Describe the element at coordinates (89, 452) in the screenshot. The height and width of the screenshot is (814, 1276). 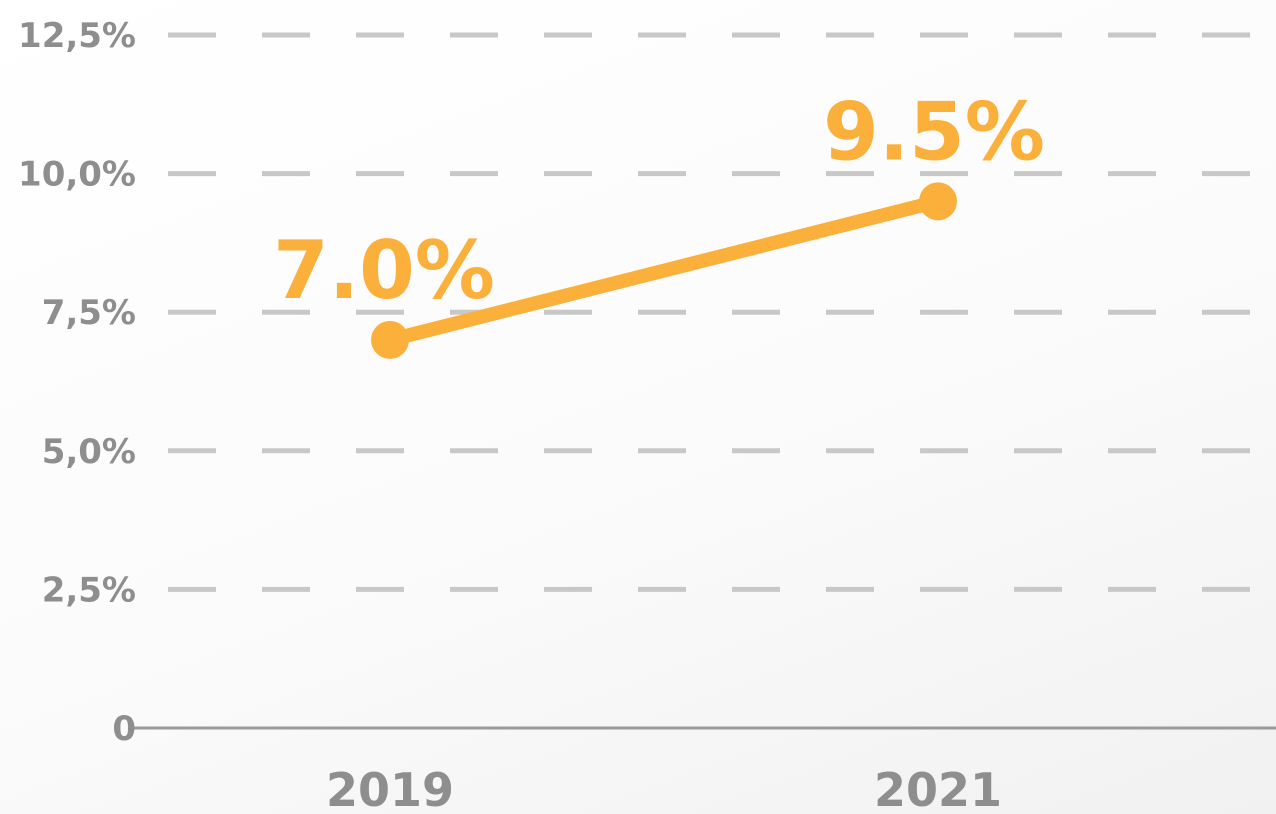
I see `y-tick-label: 5,0%` at that location.